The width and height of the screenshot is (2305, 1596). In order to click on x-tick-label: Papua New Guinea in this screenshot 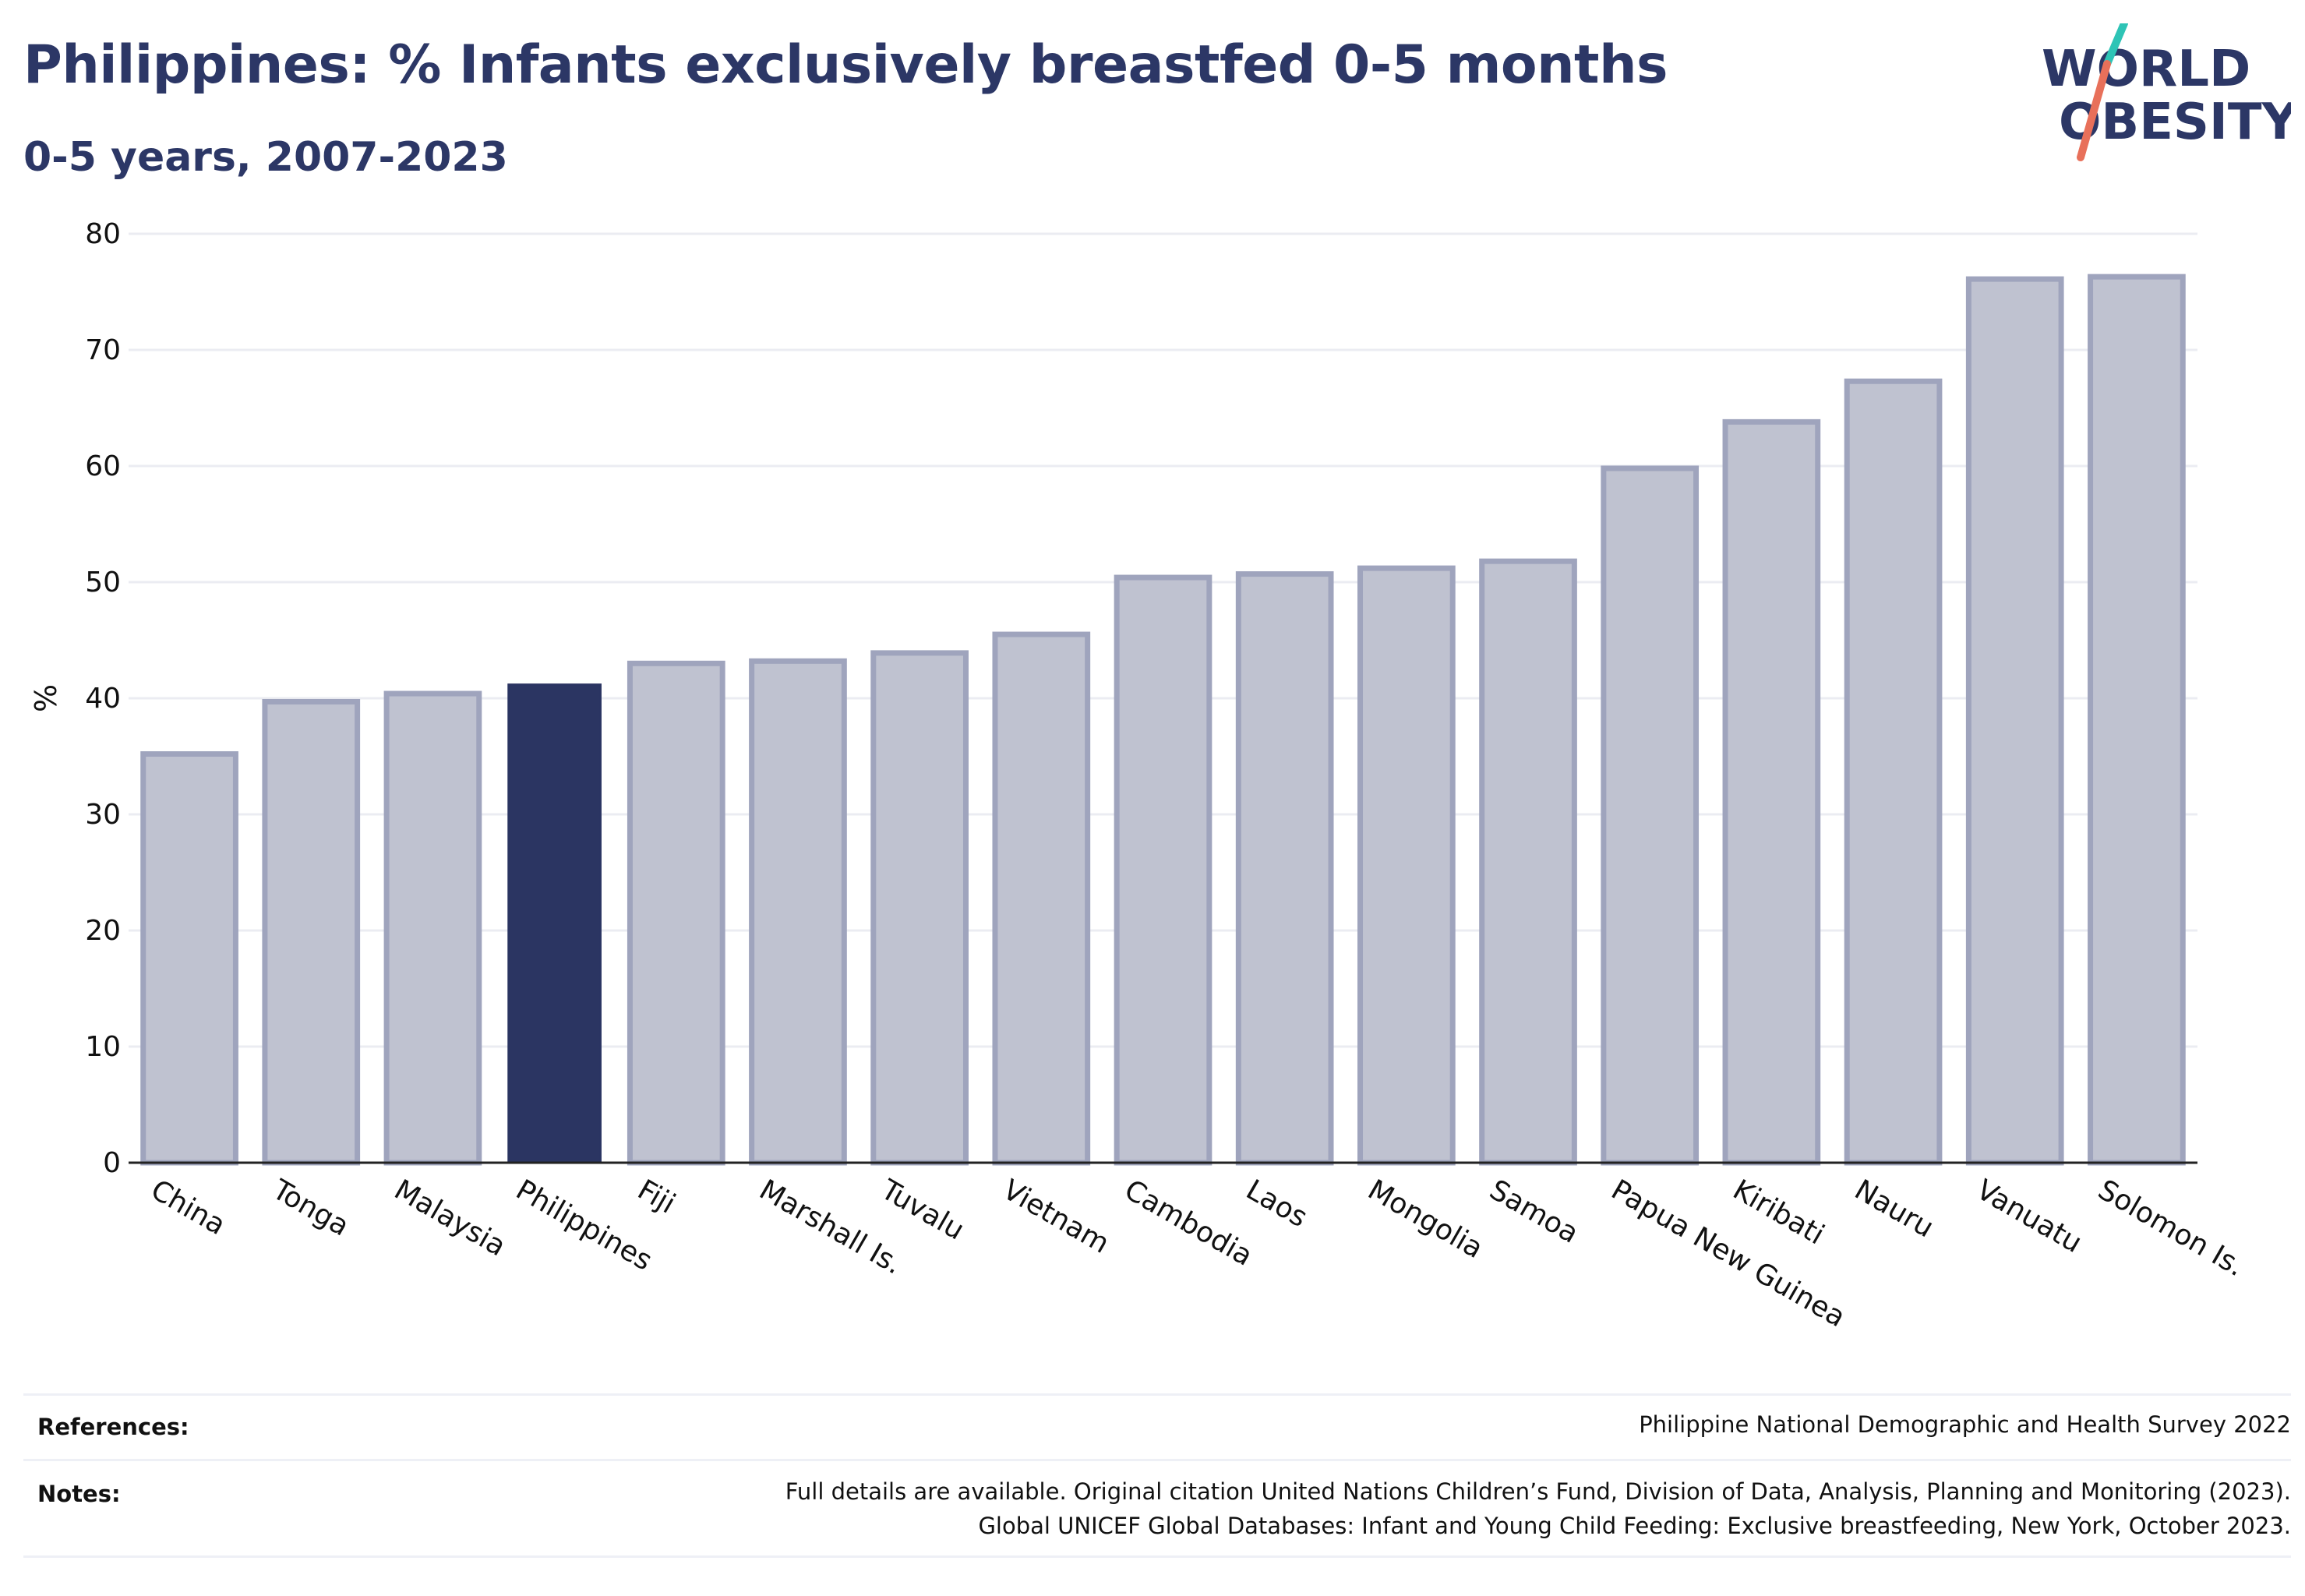, I will do `click(1728, 1253)`.